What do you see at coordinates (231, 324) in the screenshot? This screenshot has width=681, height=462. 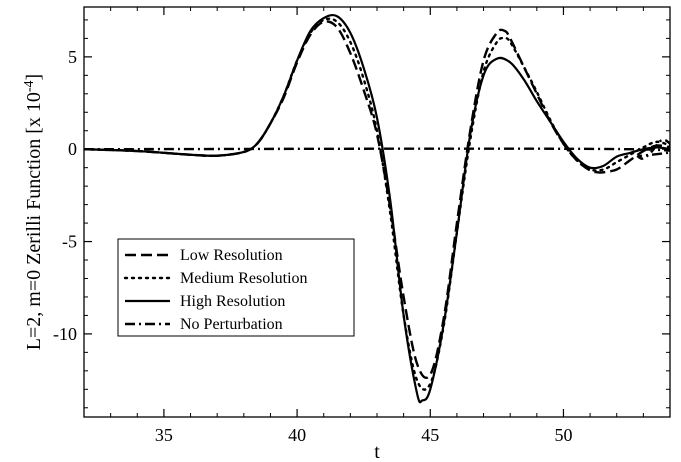 I see `legend-label-no-perturbation: No Perturbation` at bounding box center [231, 324].